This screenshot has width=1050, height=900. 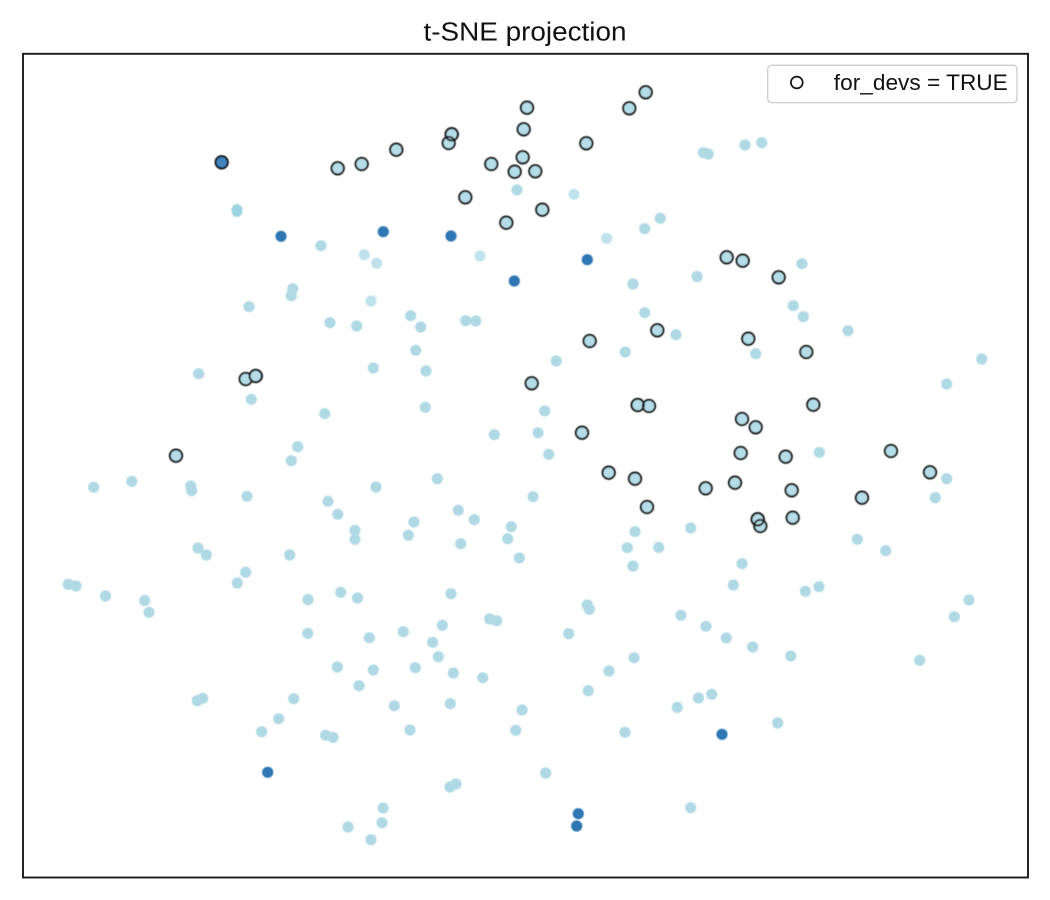 What do you see at coordinates (525, 33) in the screenshot?
I see `svg-text: t-SNE projection` at bounding box center [525, 33].